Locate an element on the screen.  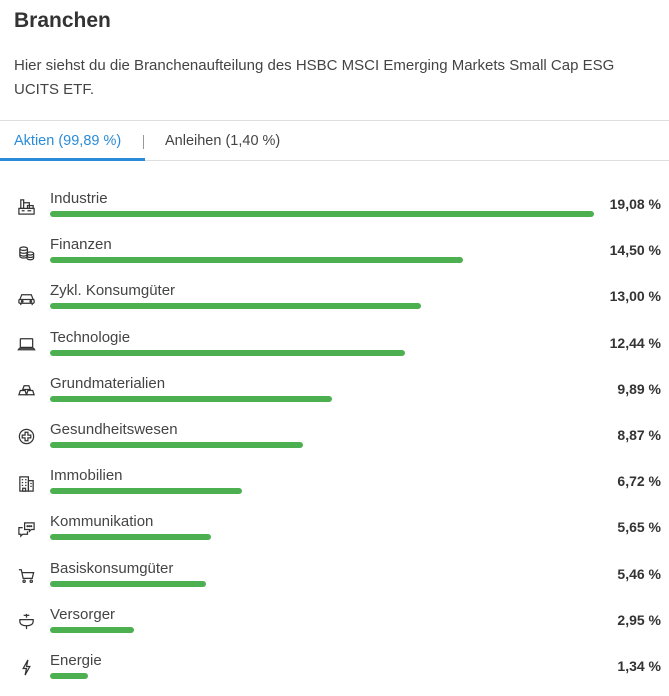
sector-row: Immobilien 6,72 % is located at coordinates (334, 488).